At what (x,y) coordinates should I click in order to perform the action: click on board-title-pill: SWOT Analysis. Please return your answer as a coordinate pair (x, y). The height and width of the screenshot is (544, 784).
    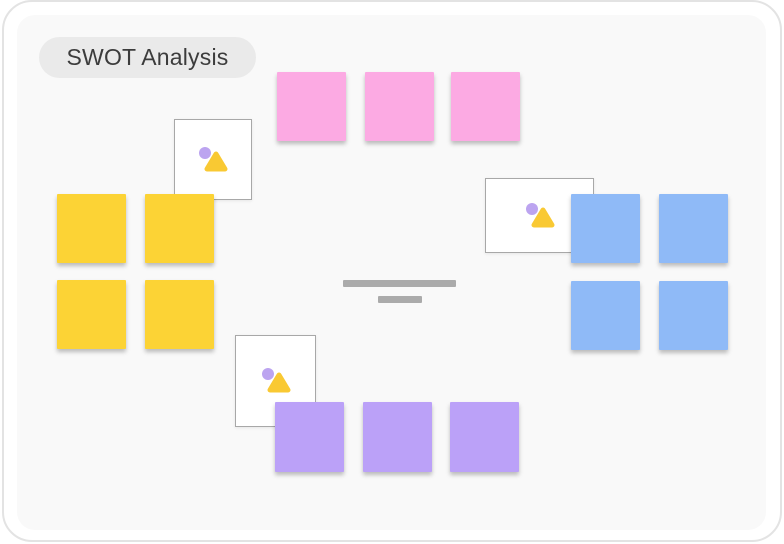
    Looking at the image, I should click on (147, 57).